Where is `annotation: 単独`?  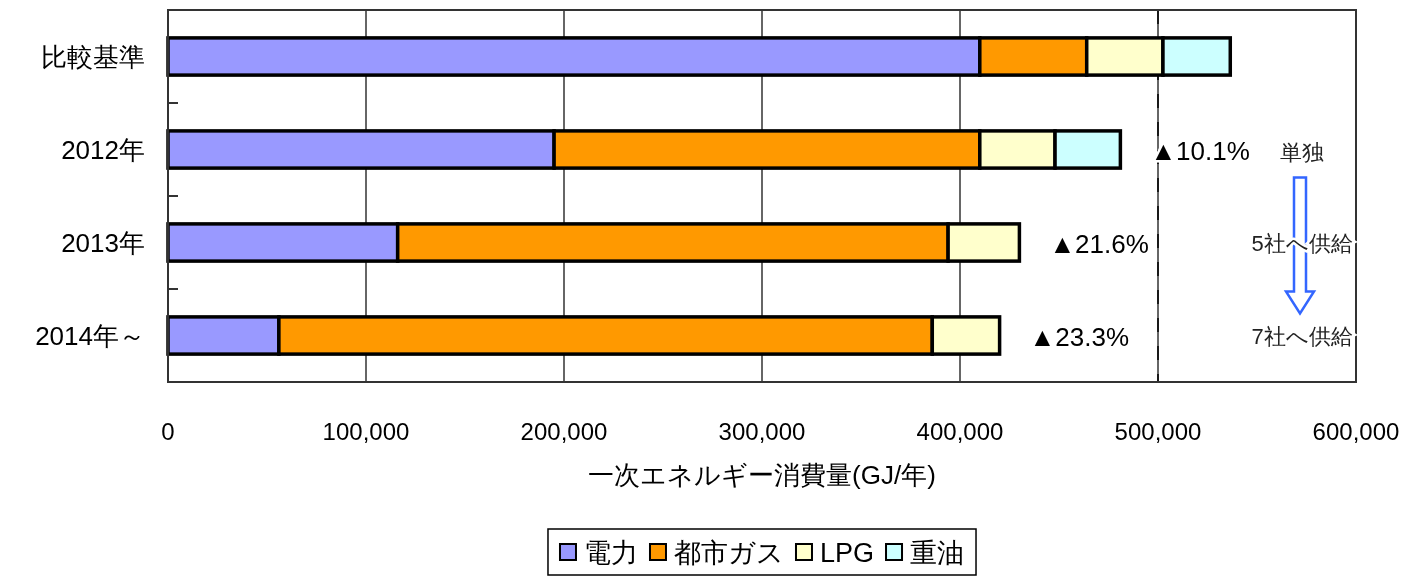
annotation: 単独 is located at coordinates (1302, 152).